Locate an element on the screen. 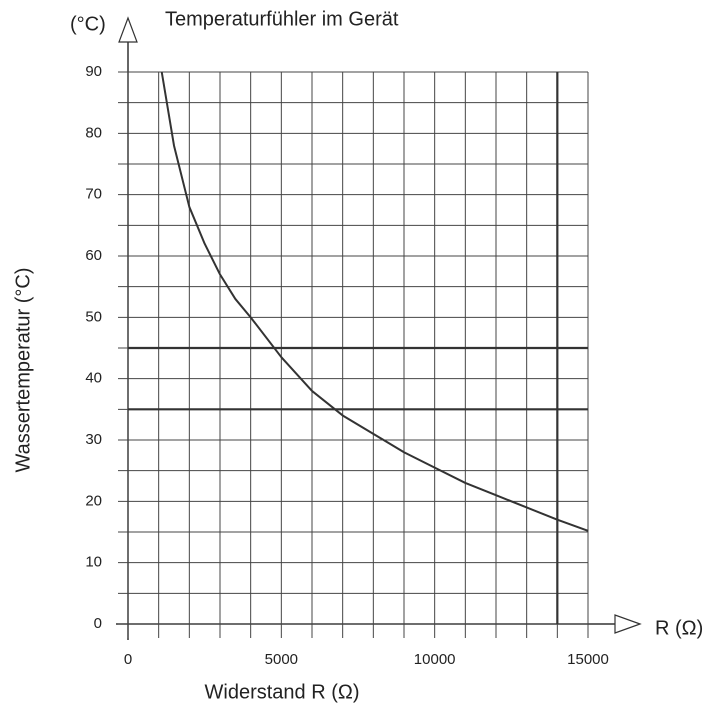  y-tick-label: 80 is located at coordinates (93, 132).